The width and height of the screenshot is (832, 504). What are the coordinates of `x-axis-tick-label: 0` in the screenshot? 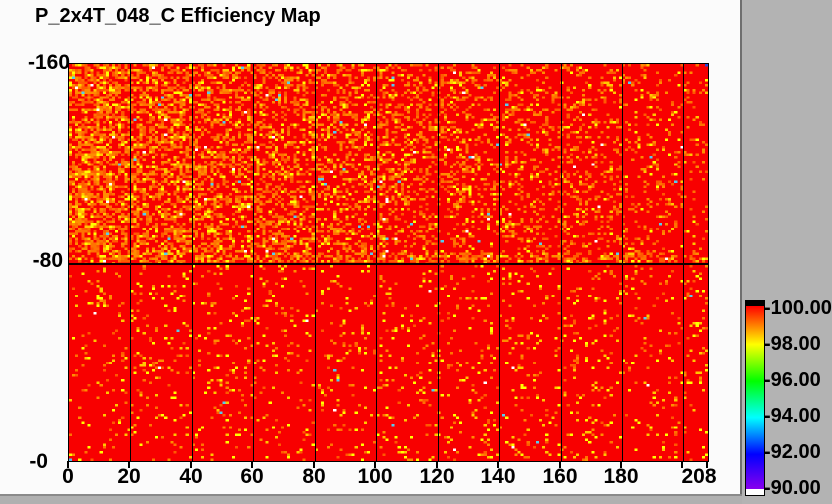 It's located at (68, 476).